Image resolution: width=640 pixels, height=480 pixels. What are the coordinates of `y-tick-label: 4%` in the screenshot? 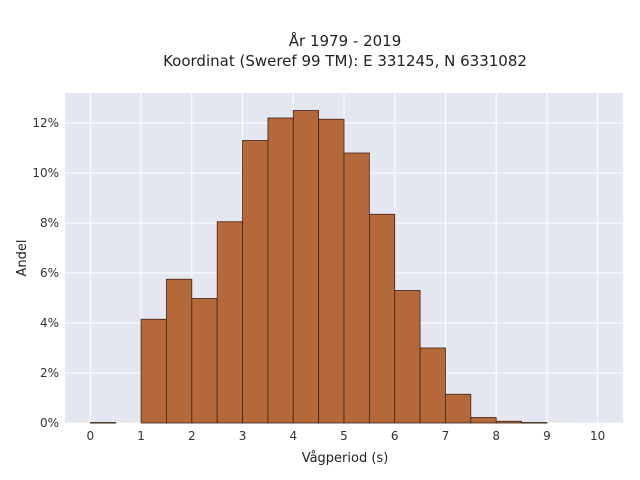 It's located at (49, 323).